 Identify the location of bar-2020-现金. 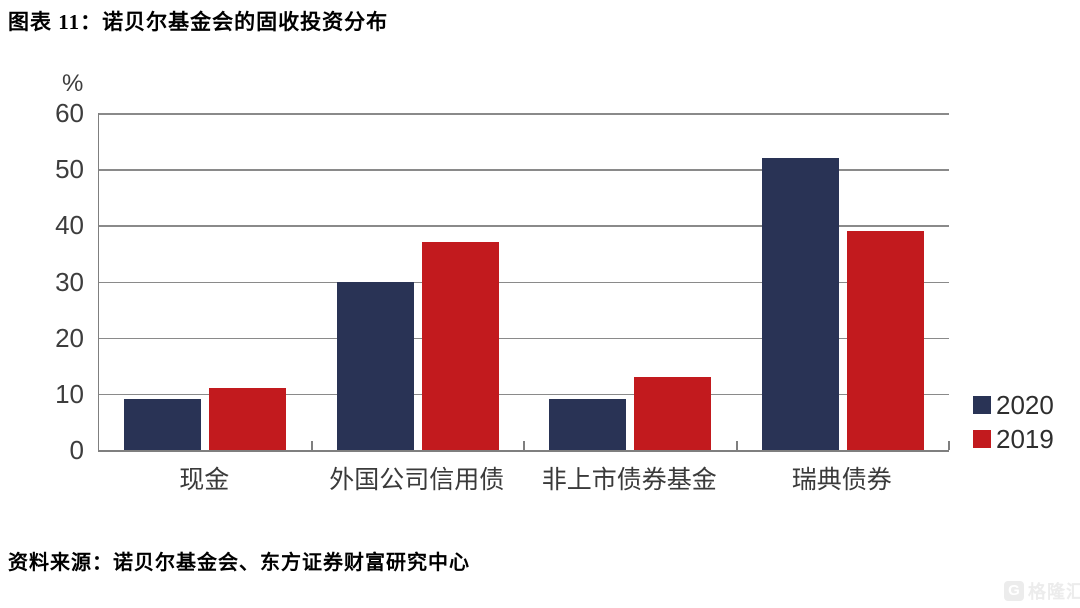
(163, 424).